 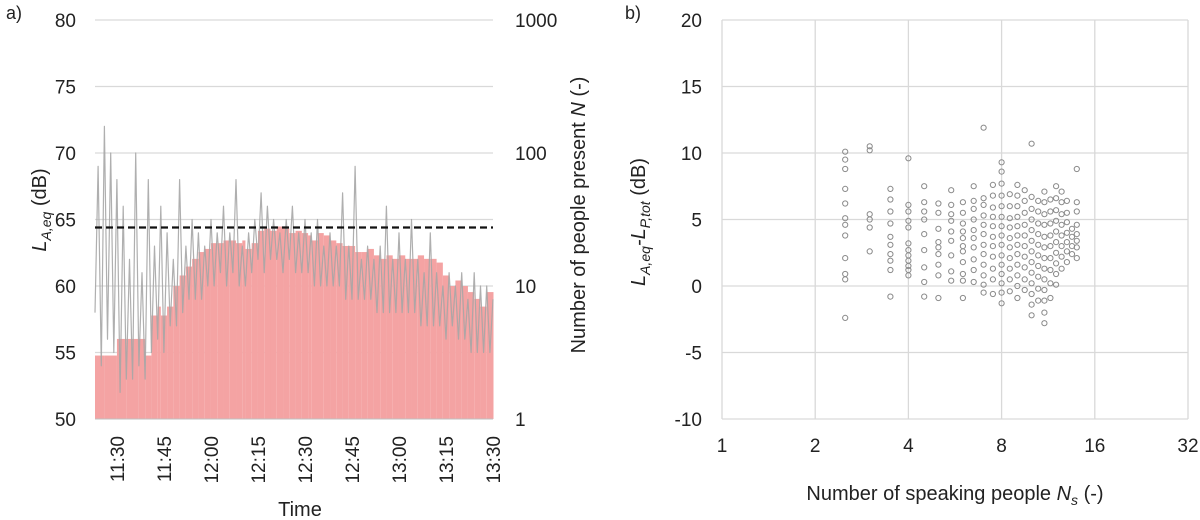 What do you see at coordinates (65, 287) in the screenshot?
I see `panel-a-left-tick-label: 60` at bounding box center [65, 287].